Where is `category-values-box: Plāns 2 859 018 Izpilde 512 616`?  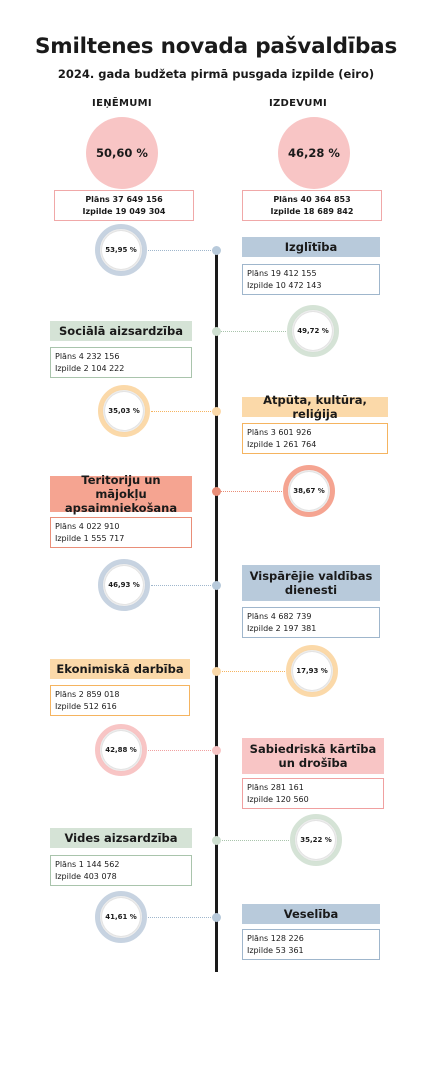
category-values-box: Plāns 2 859 018 Izpilde 512 616 is located at coordinates (120, 700).